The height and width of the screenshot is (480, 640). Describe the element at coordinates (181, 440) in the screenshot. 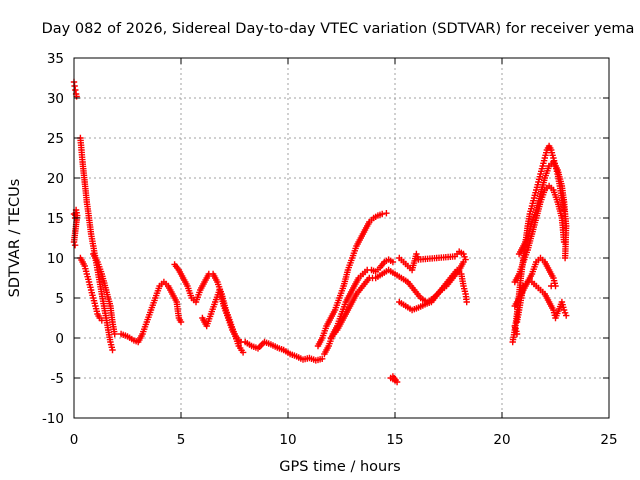

I see `x-tick-label: 5` at that location.